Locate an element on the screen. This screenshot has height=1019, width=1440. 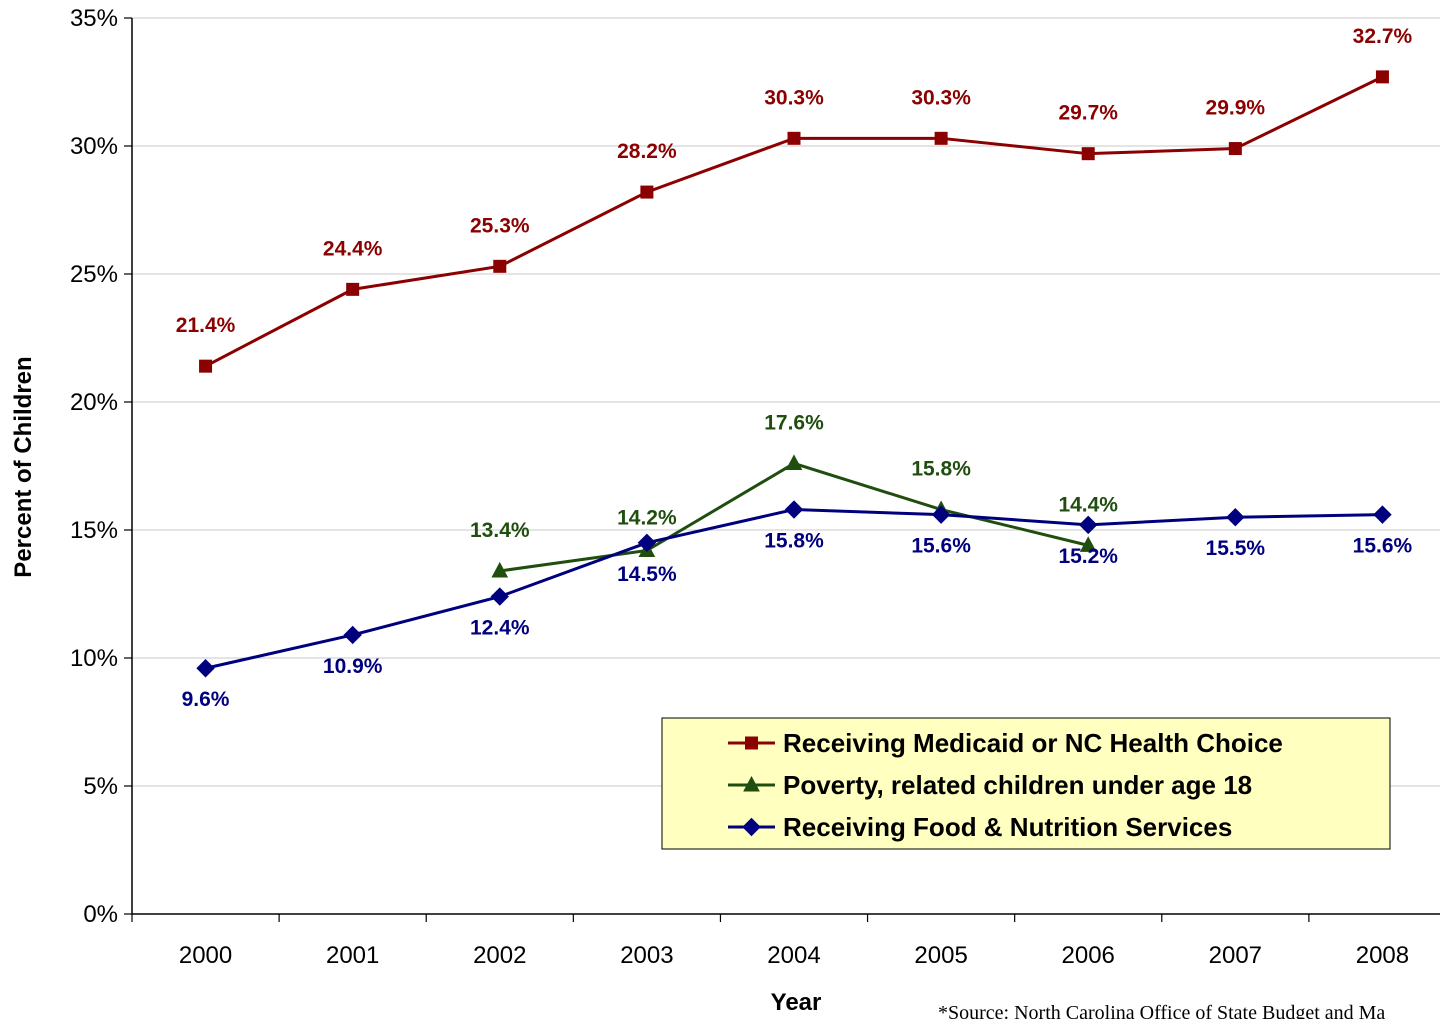
data-label: 24.4% is located at coordinates (353, 248).